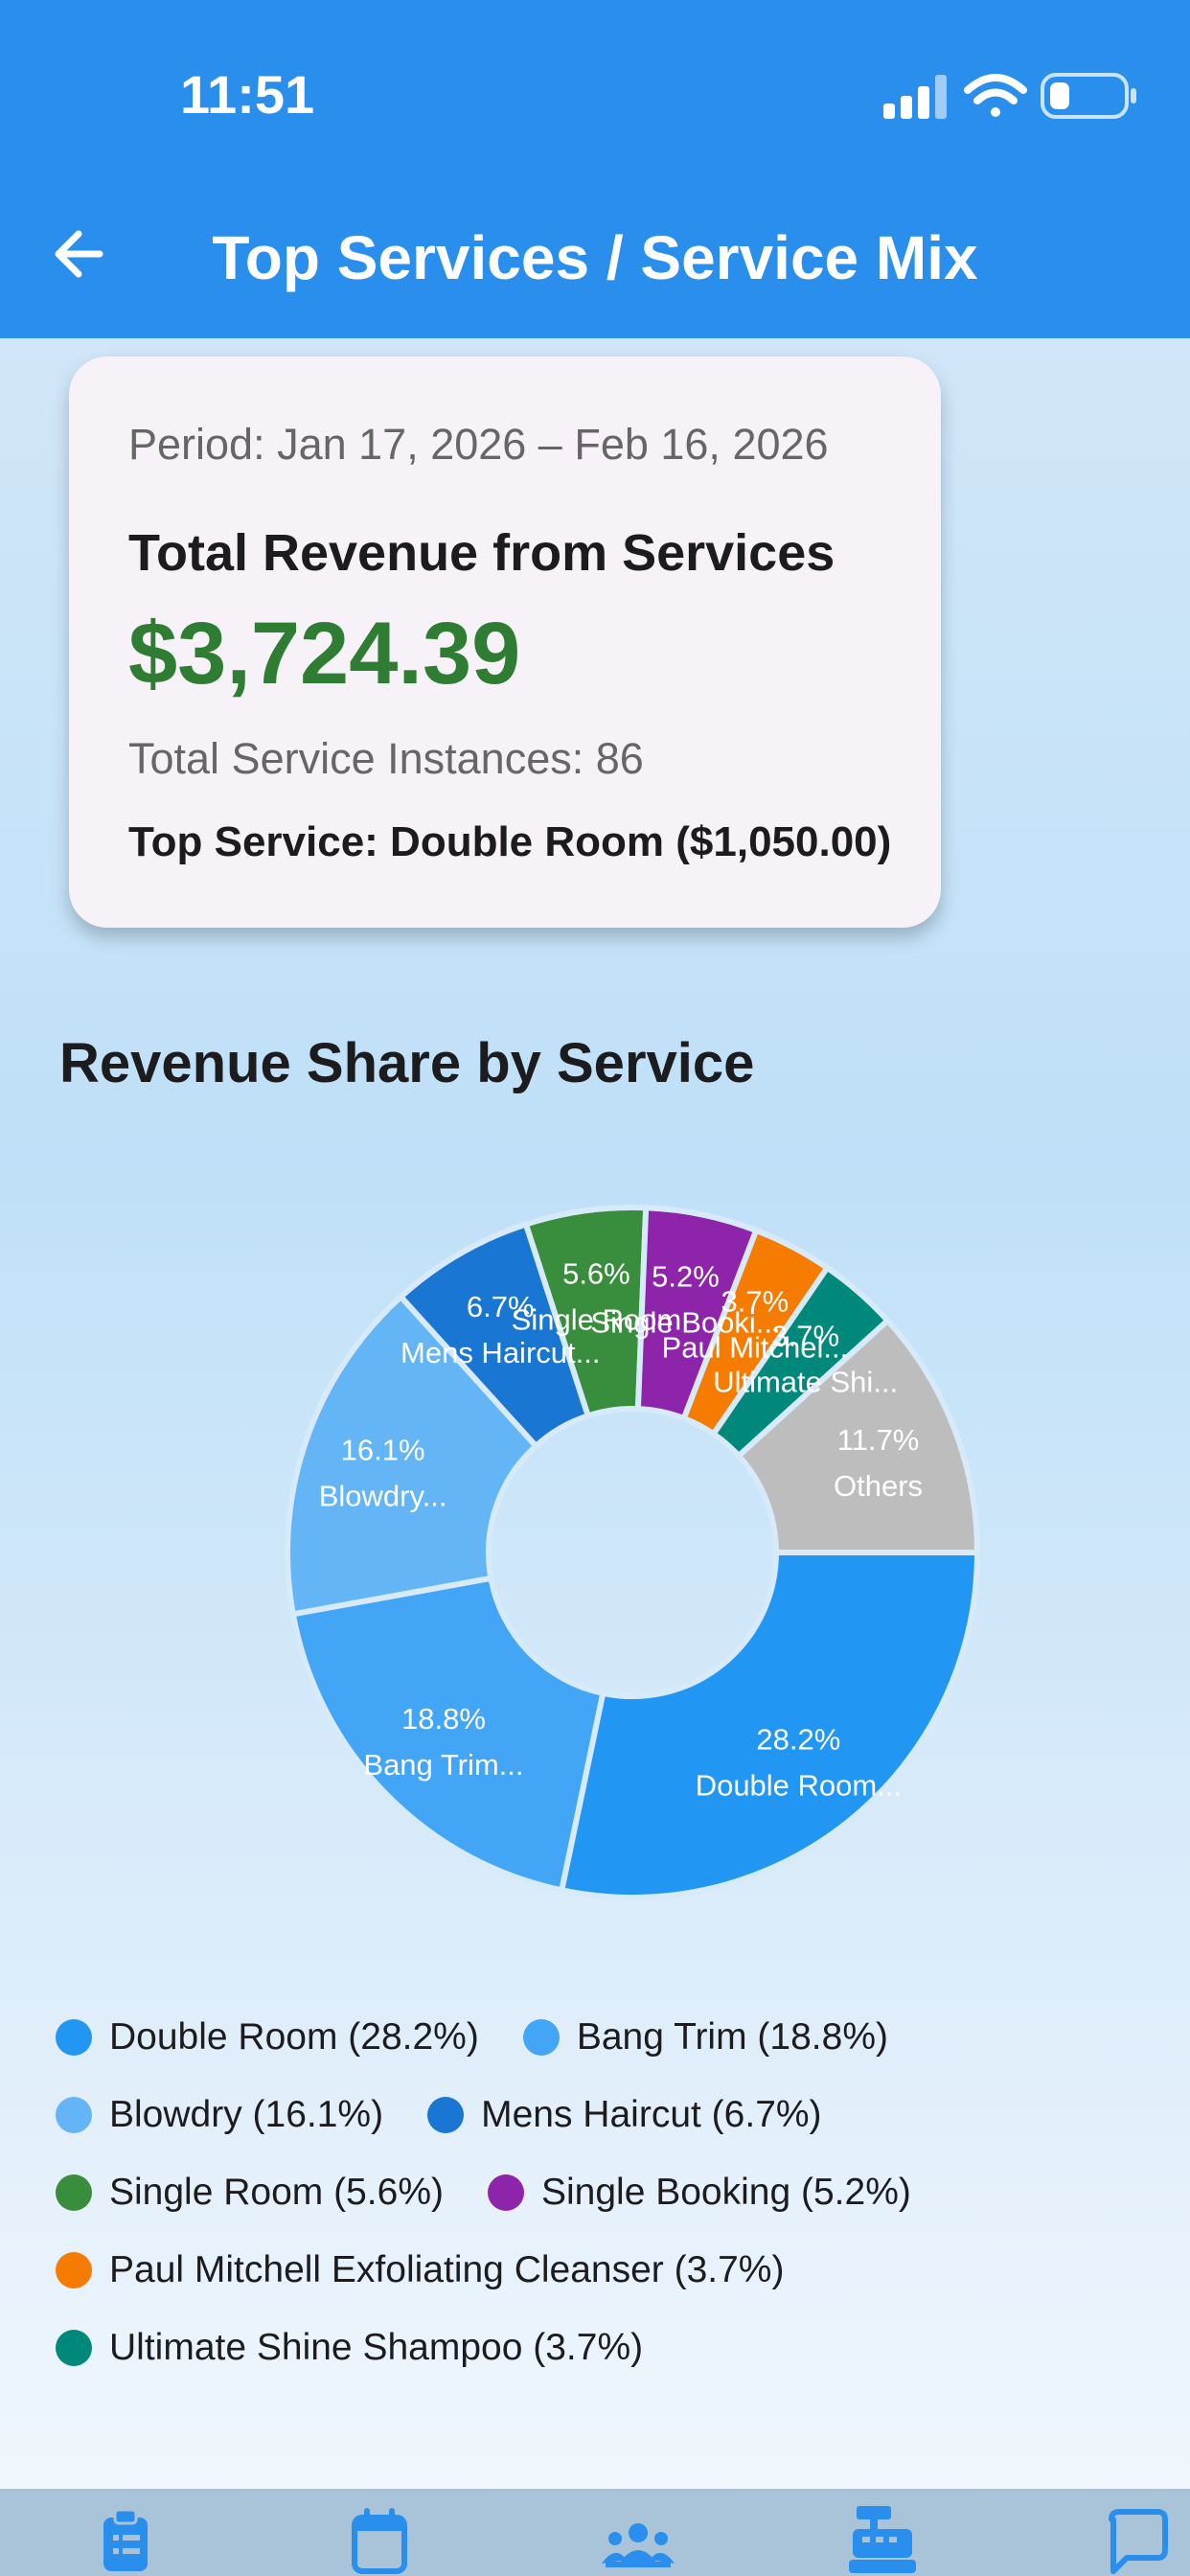  I want to click on battery-icon, so click(1089, 96).